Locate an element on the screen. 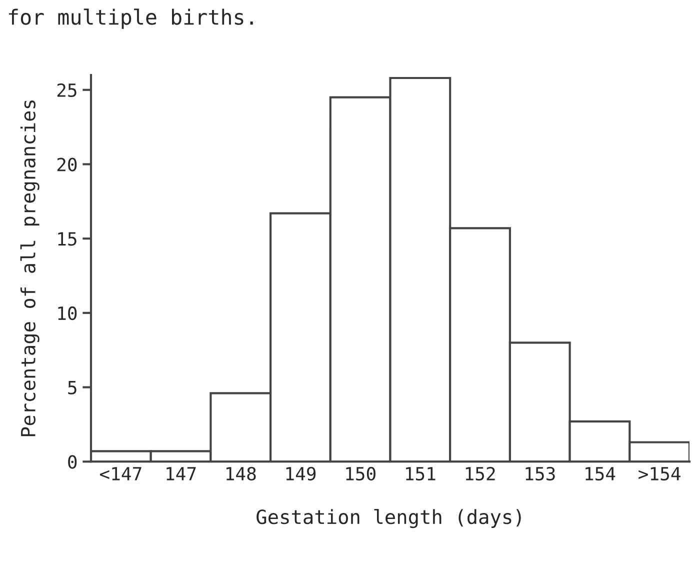 This screenshot has height=577, width=700. y-tick-label: 15 is located at coordinates (67, 239).